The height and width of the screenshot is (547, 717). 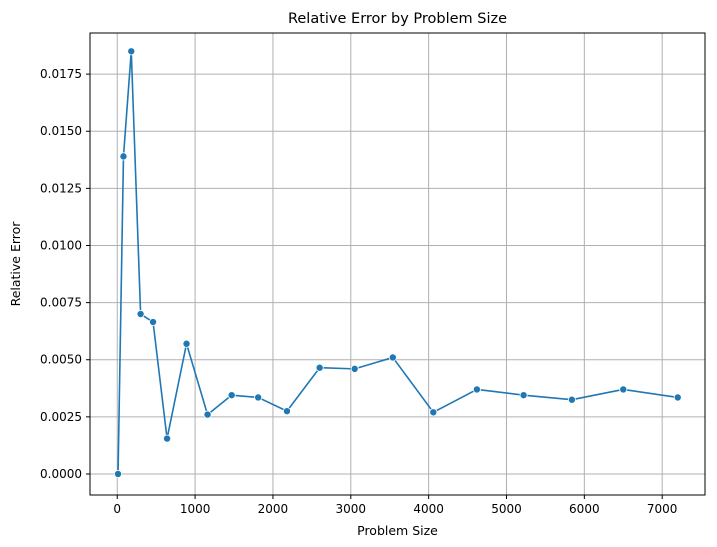 I want to click on x-tick-label: 4000, so click(x=428, y=509).